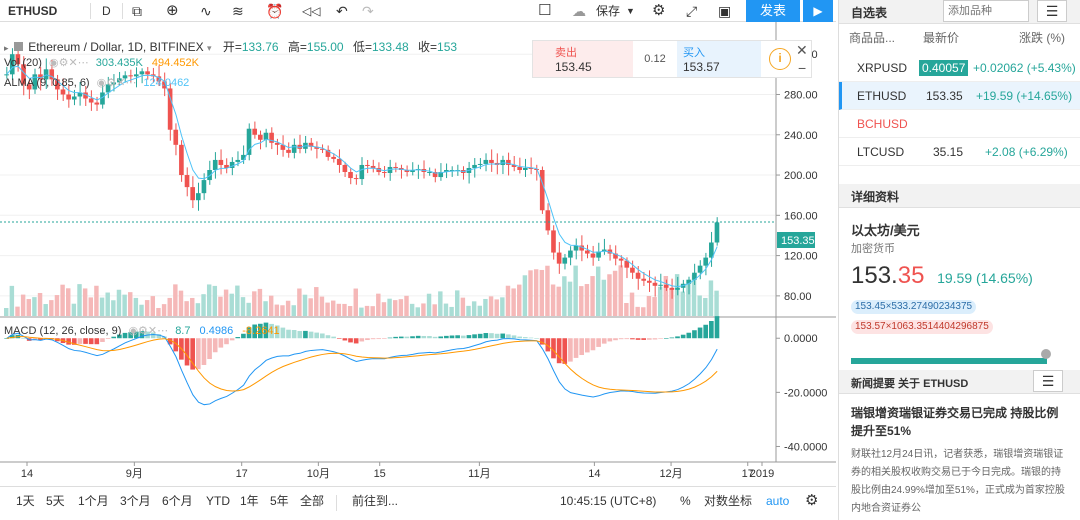 Image resolution: width=1080 pixels, height=520 pixels. Describe the element at coordinates (959, 124) in the screenshot. I see `watchlist-row: BCHUSD` at that location.